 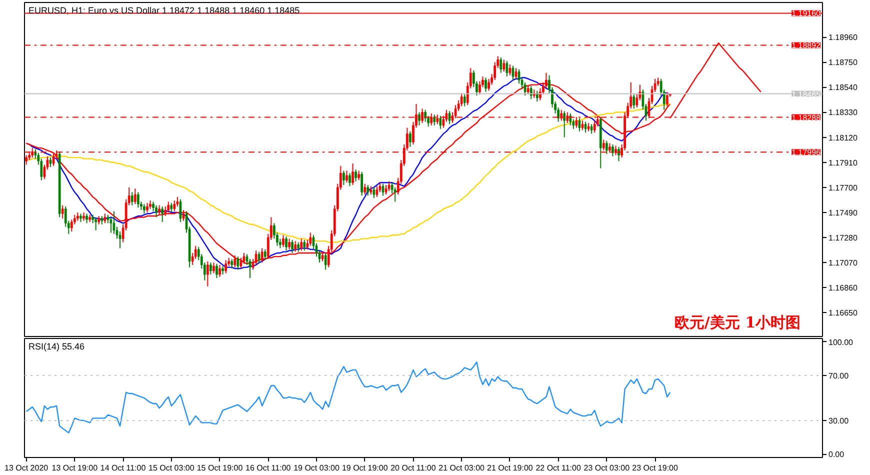 I want to click on y-tick-label: 0.00, so click(x=836, y=455).